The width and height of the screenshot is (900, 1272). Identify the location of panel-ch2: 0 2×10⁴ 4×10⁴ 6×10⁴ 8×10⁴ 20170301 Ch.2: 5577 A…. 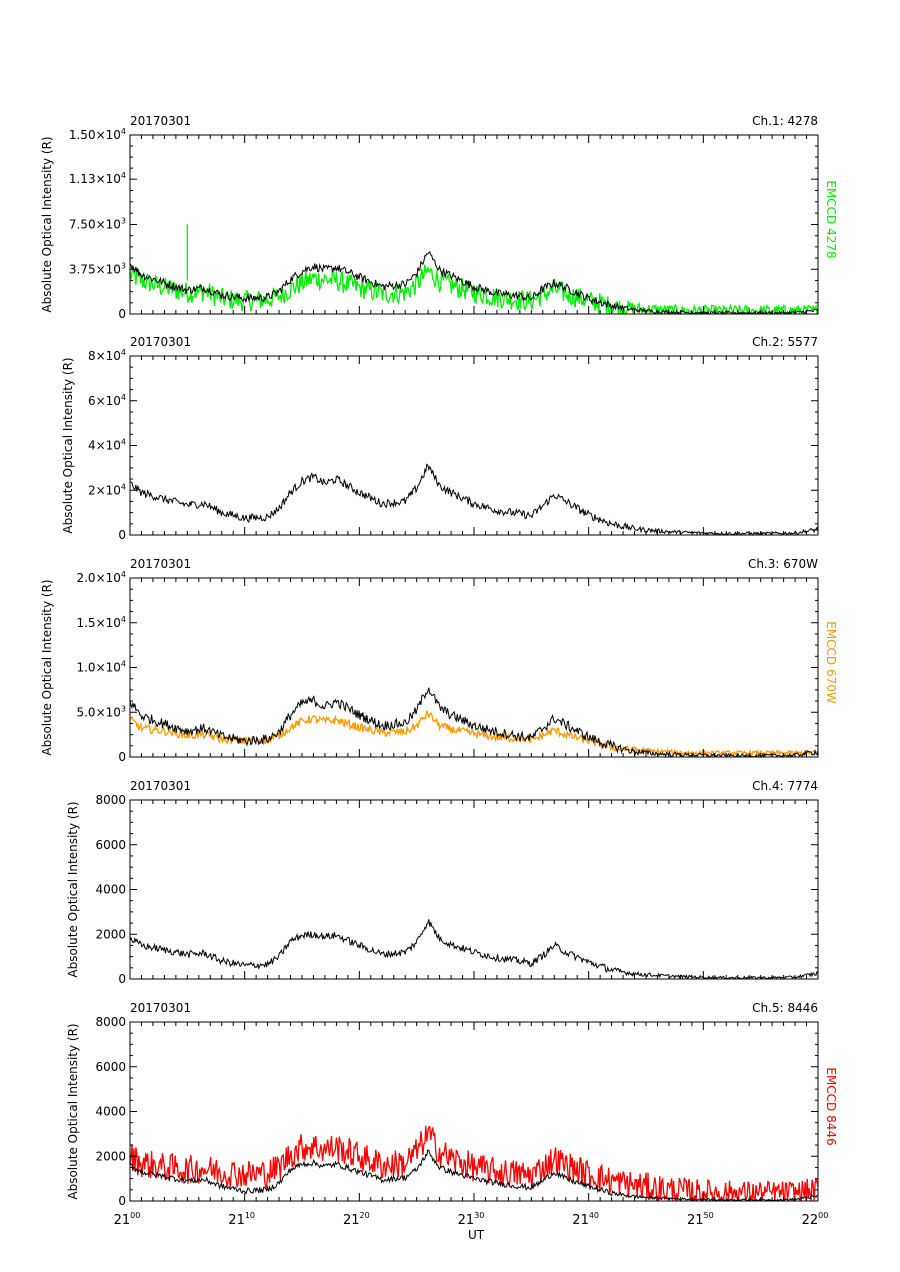
(440, 438).